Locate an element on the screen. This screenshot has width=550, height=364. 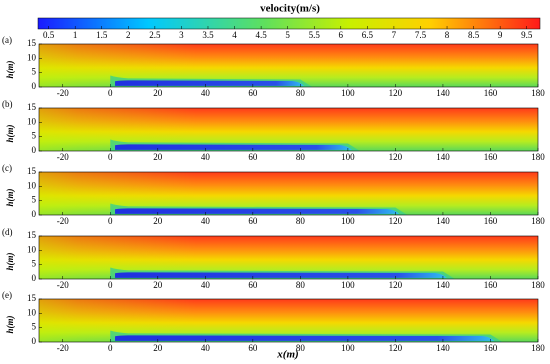
colorbar-tick-label: 2 is located at coordinates (128, 35).